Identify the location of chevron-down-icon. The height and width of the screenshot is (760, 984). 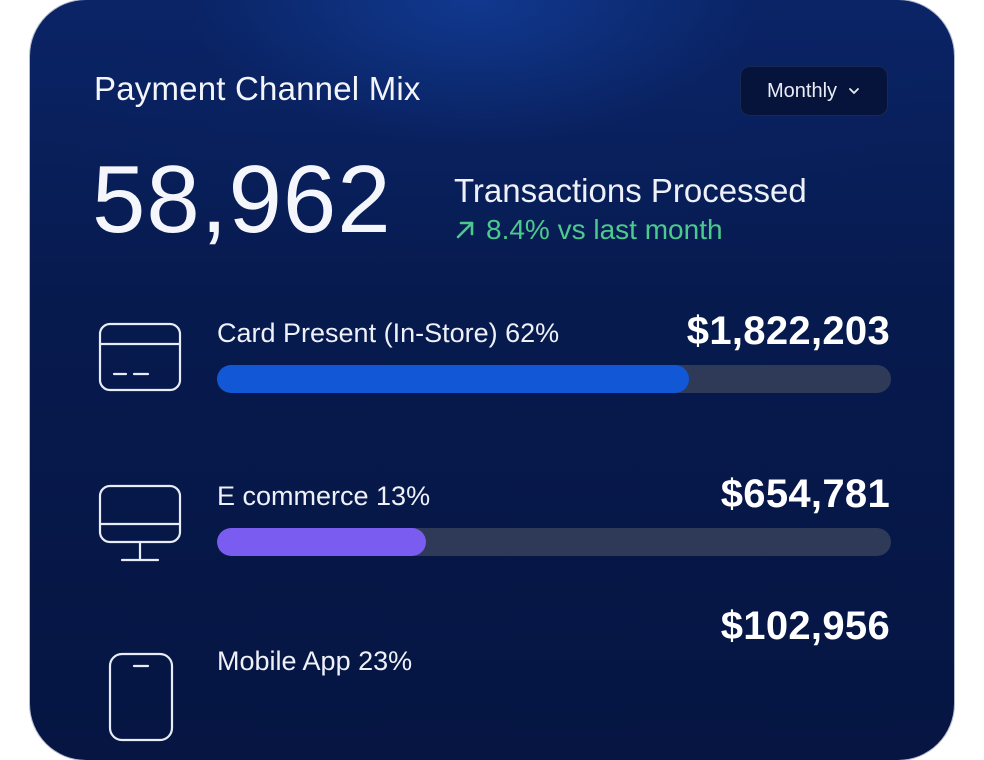
(854, 91).